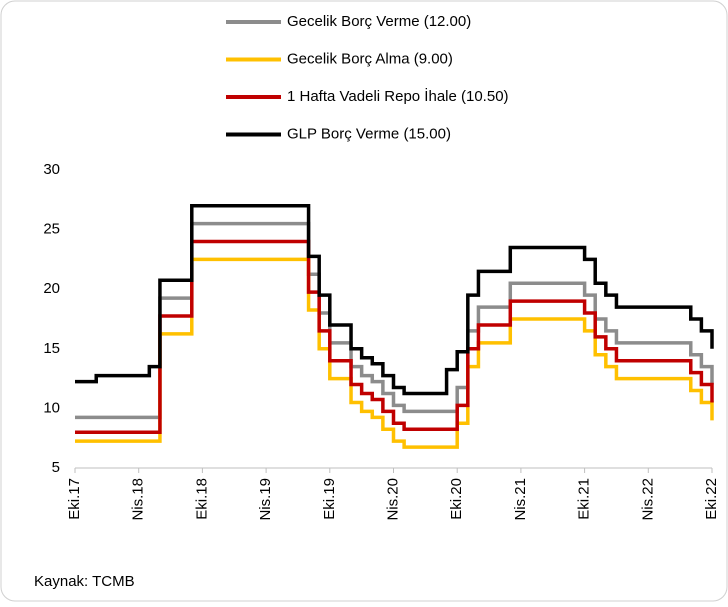 The image size is (728, 607). What do you see at coordinates (138, 499) in the screenshot?
I see `x-tick-label: Nis.18` at bounding box center [138, 499].